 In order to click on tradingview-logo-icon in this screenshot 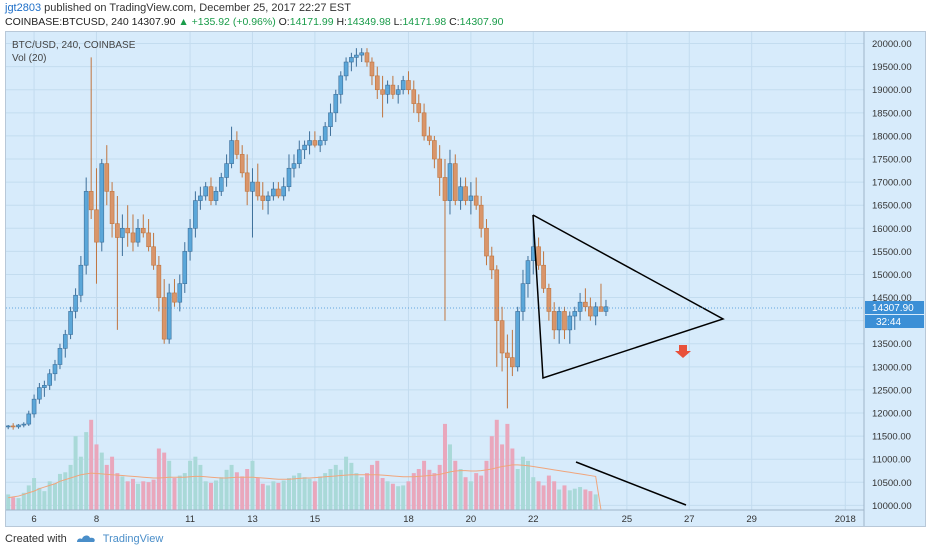, I will do `click(85, 538)`.